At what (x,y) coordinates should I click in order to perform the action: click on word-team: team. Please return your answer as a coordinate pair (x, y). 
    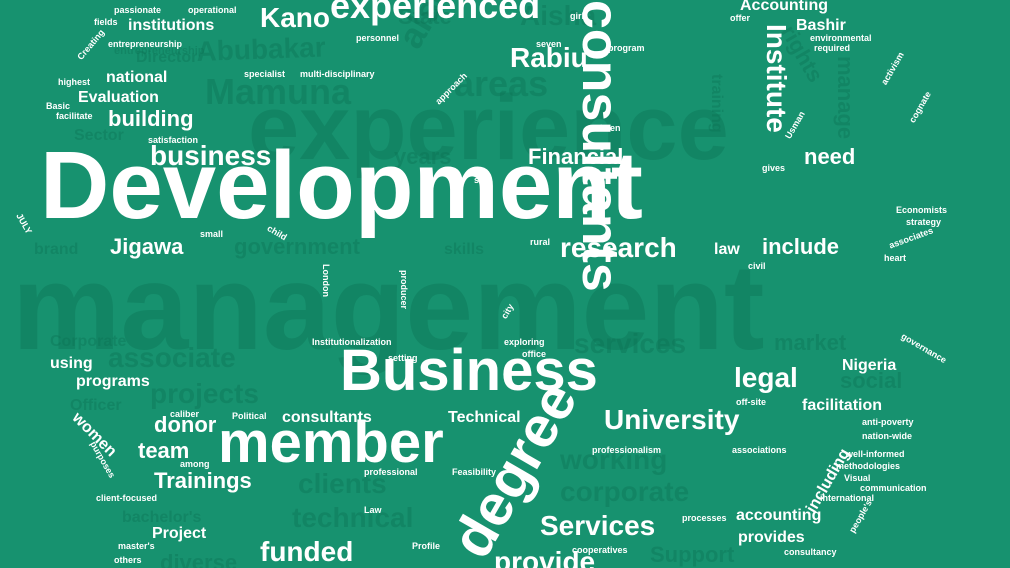
    Looking at the image, I should click on (164, 450).